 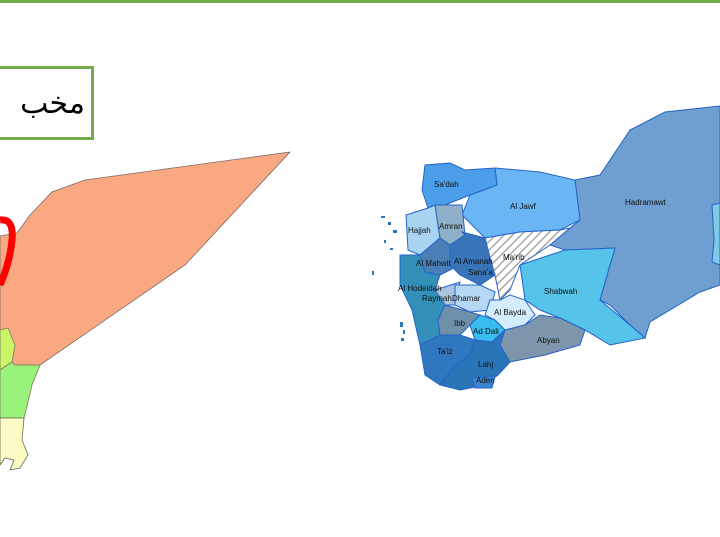 What do you see at coordinates (583, 296) in the screenshot?
I see `region-shabwah` at bounding box center [583, 296].